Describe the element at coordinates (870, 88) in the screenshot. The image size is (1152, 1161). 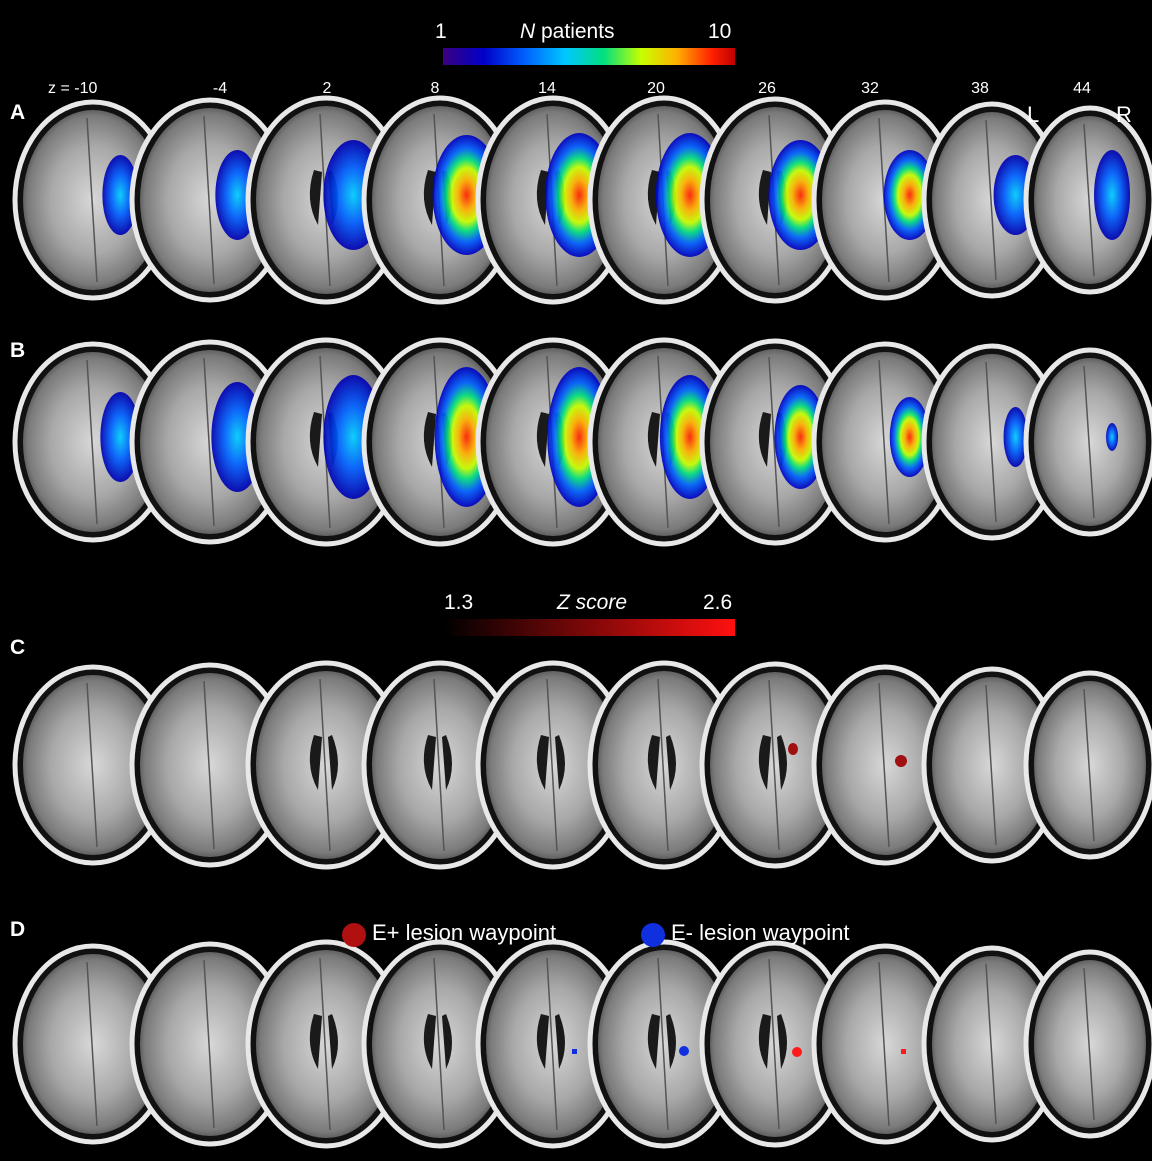
I see `z-label-7: 32` at that location.